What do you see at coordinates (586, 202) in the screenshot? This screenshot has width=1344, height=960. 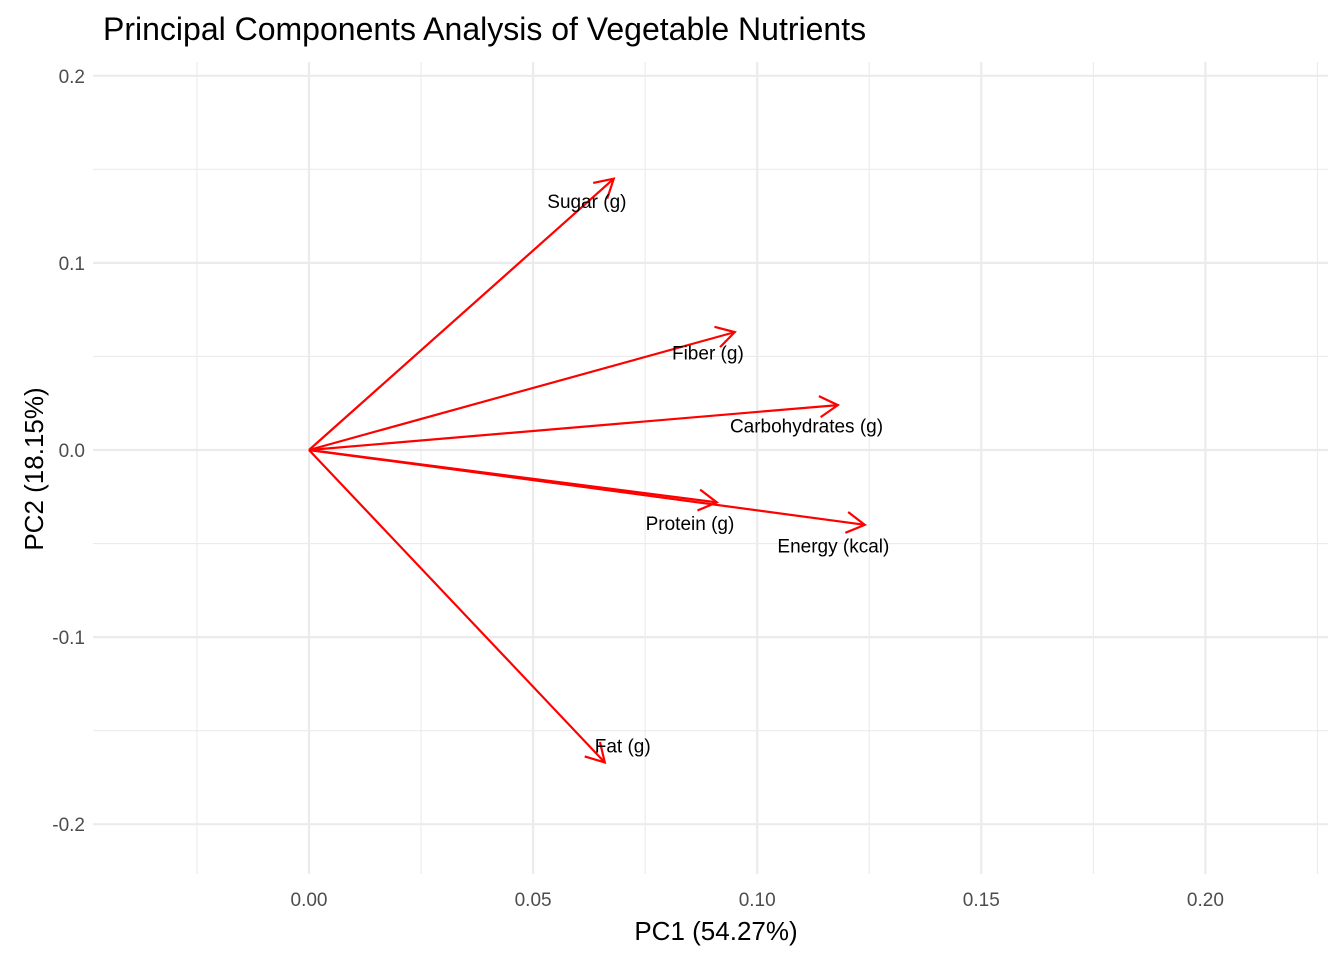 I see `vector-label-sugar-g: Sugar (g)` at bounding box center [586, 202].